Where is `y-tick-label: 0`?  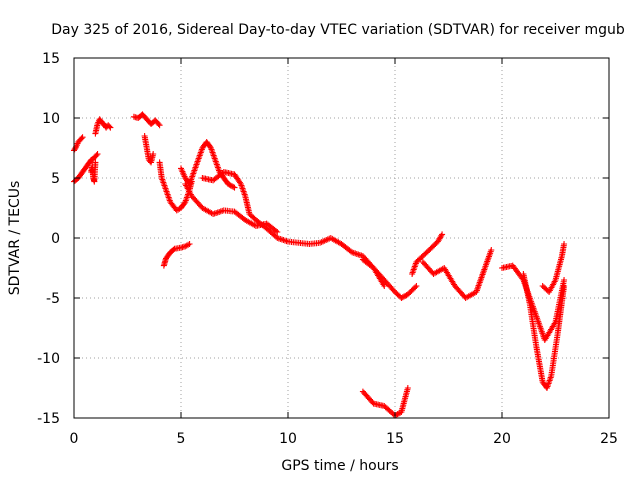
y-tick-label: 0 is located at coordinates (55, 239).